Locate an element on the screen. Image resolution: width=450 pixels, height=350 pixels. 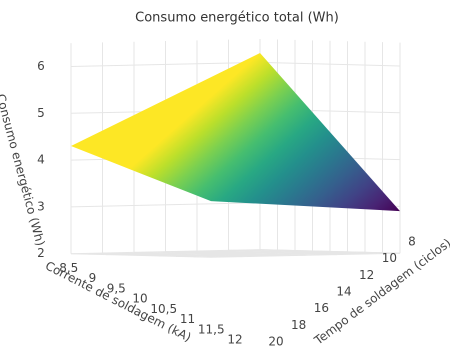
y-tick-label: 14 is located at coordinates (343, 292).